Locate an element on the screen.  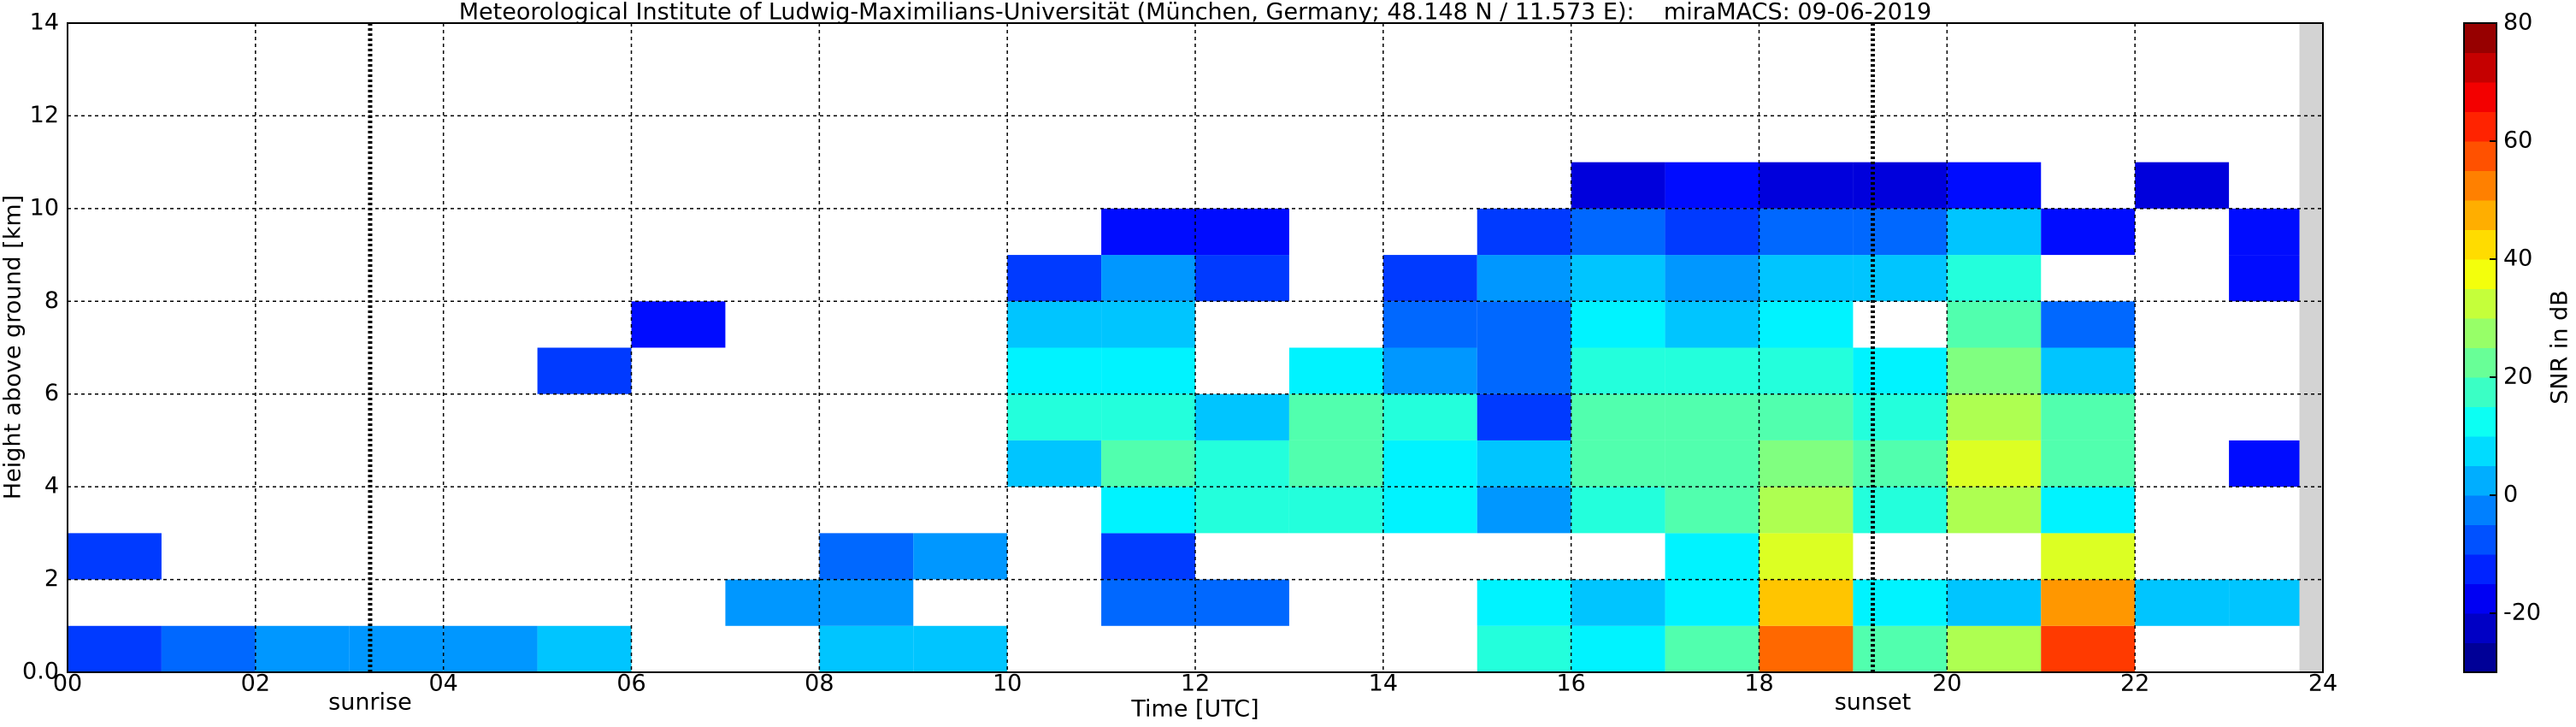
y-tick-label: 8 is located at coordinates (51, 300).